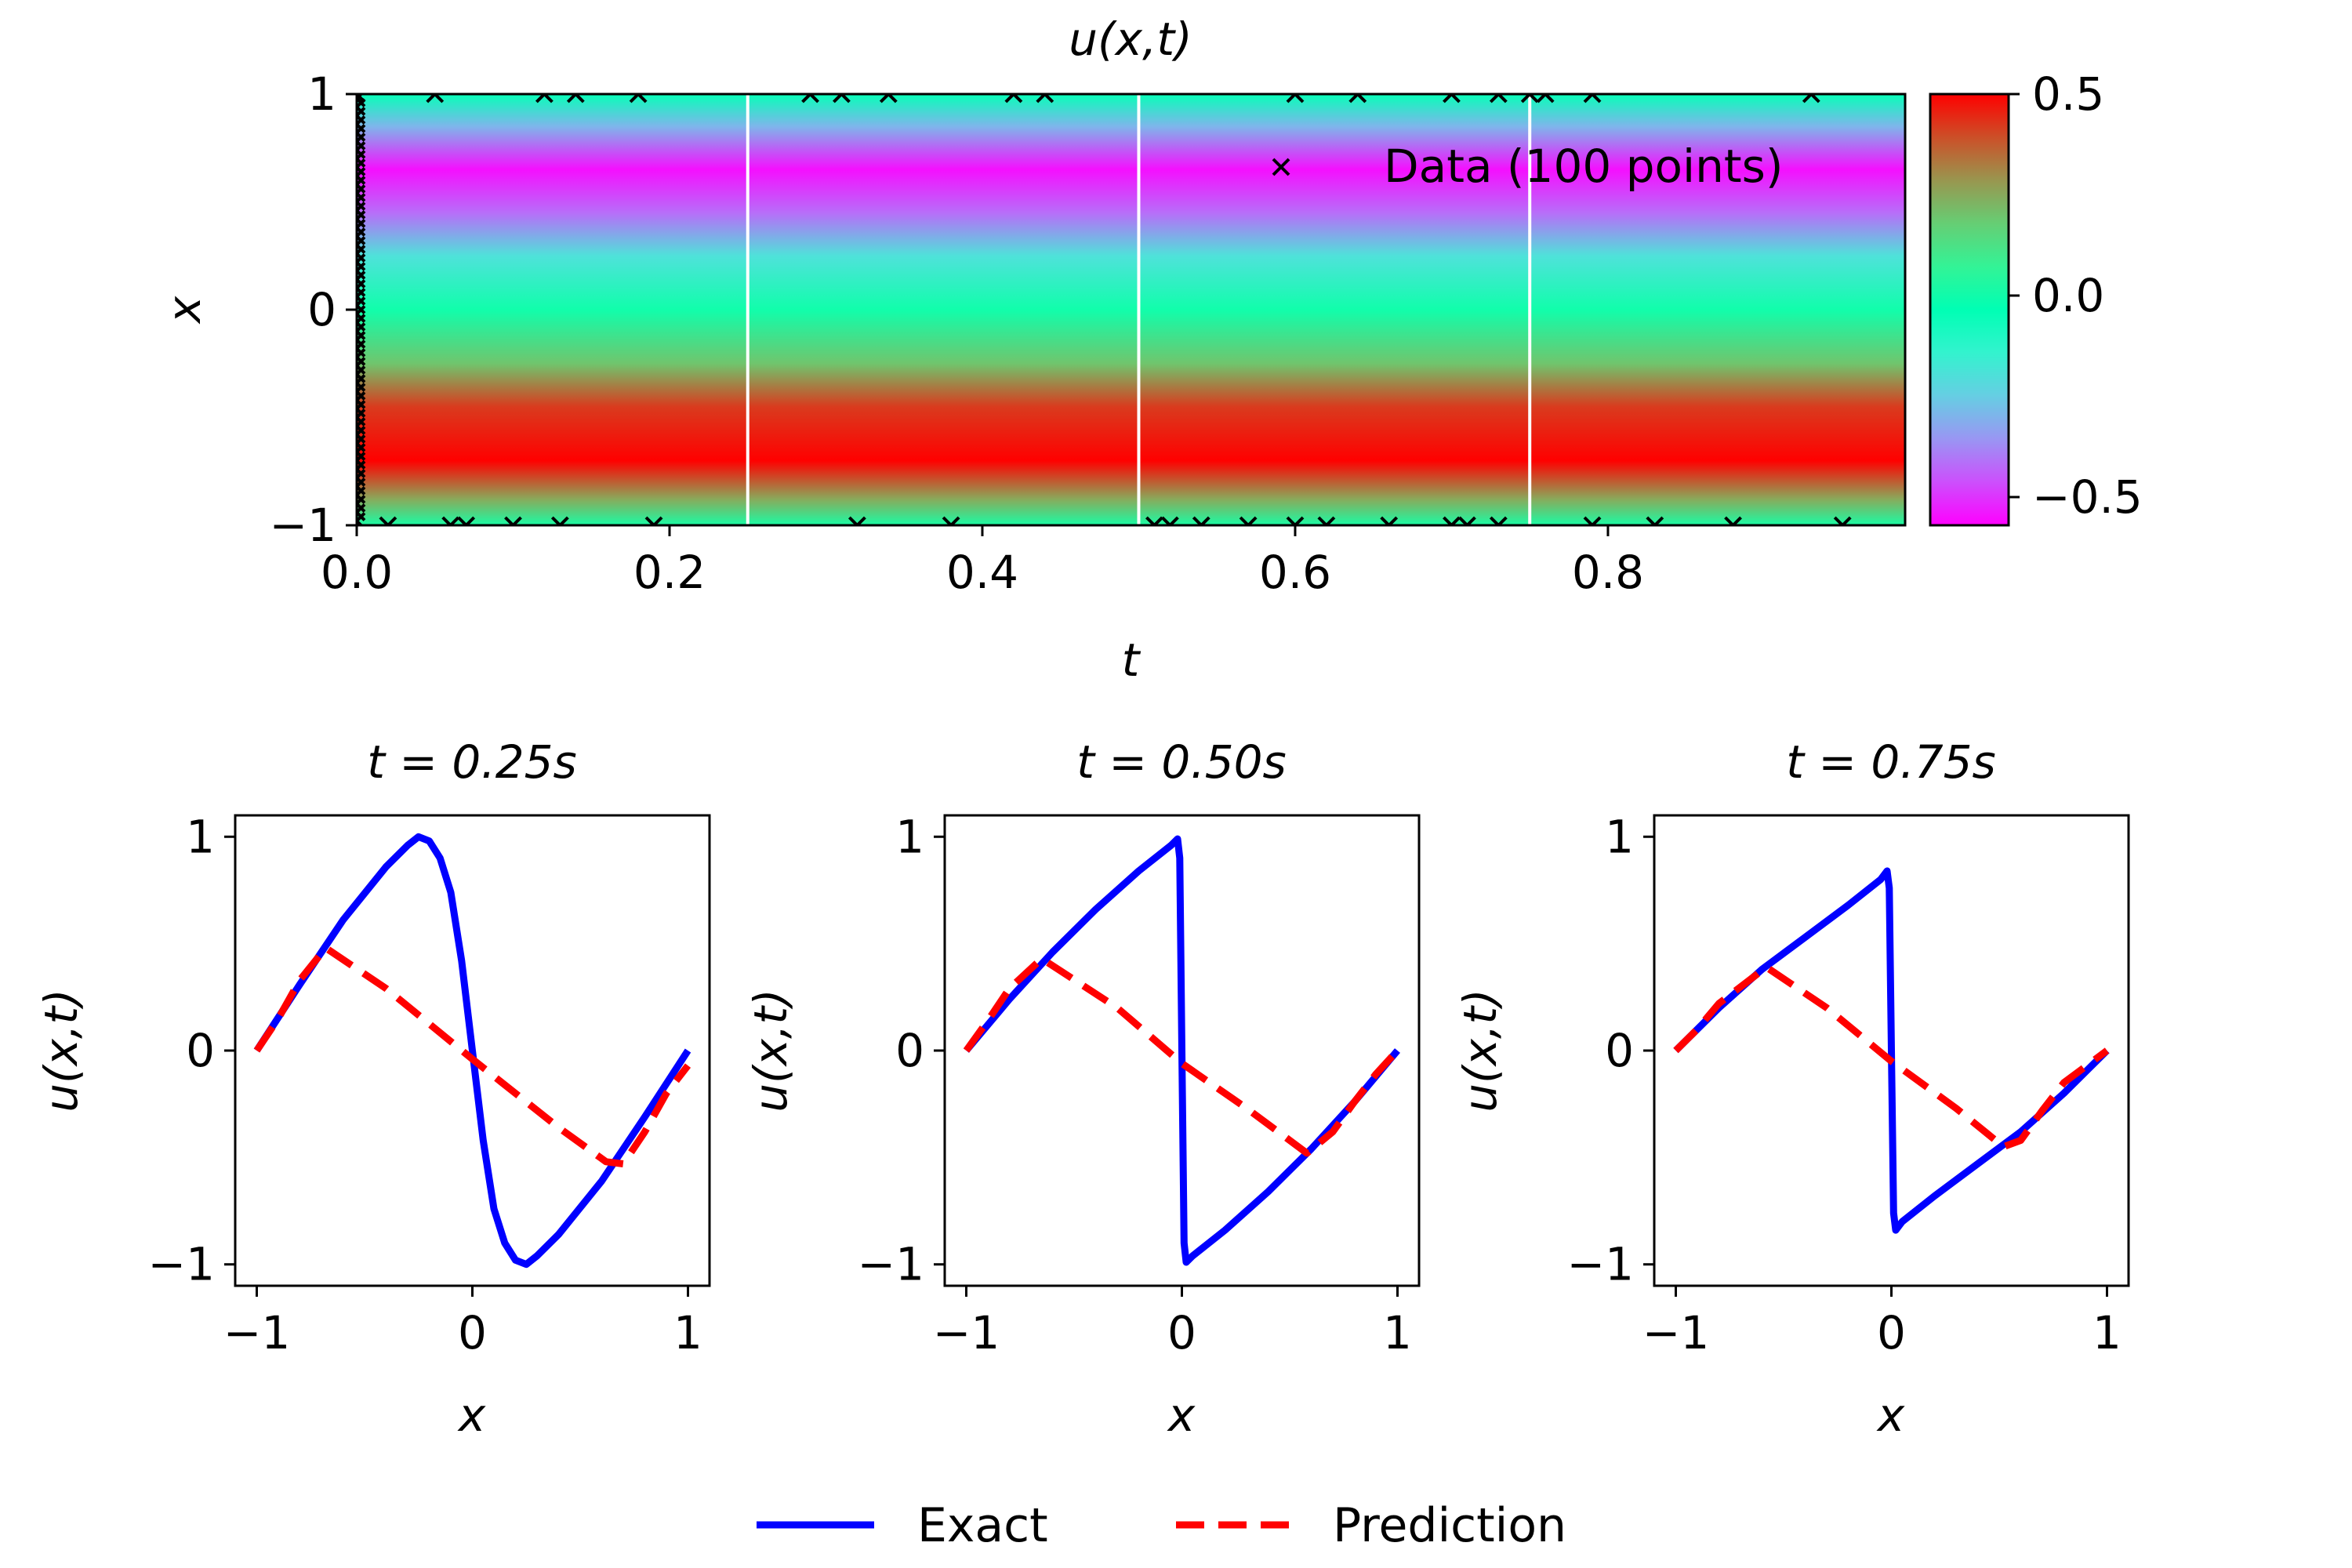 The image size is (2352, 1568). I want to click on heatmap-title: u(x,t), so click(1130, 39).